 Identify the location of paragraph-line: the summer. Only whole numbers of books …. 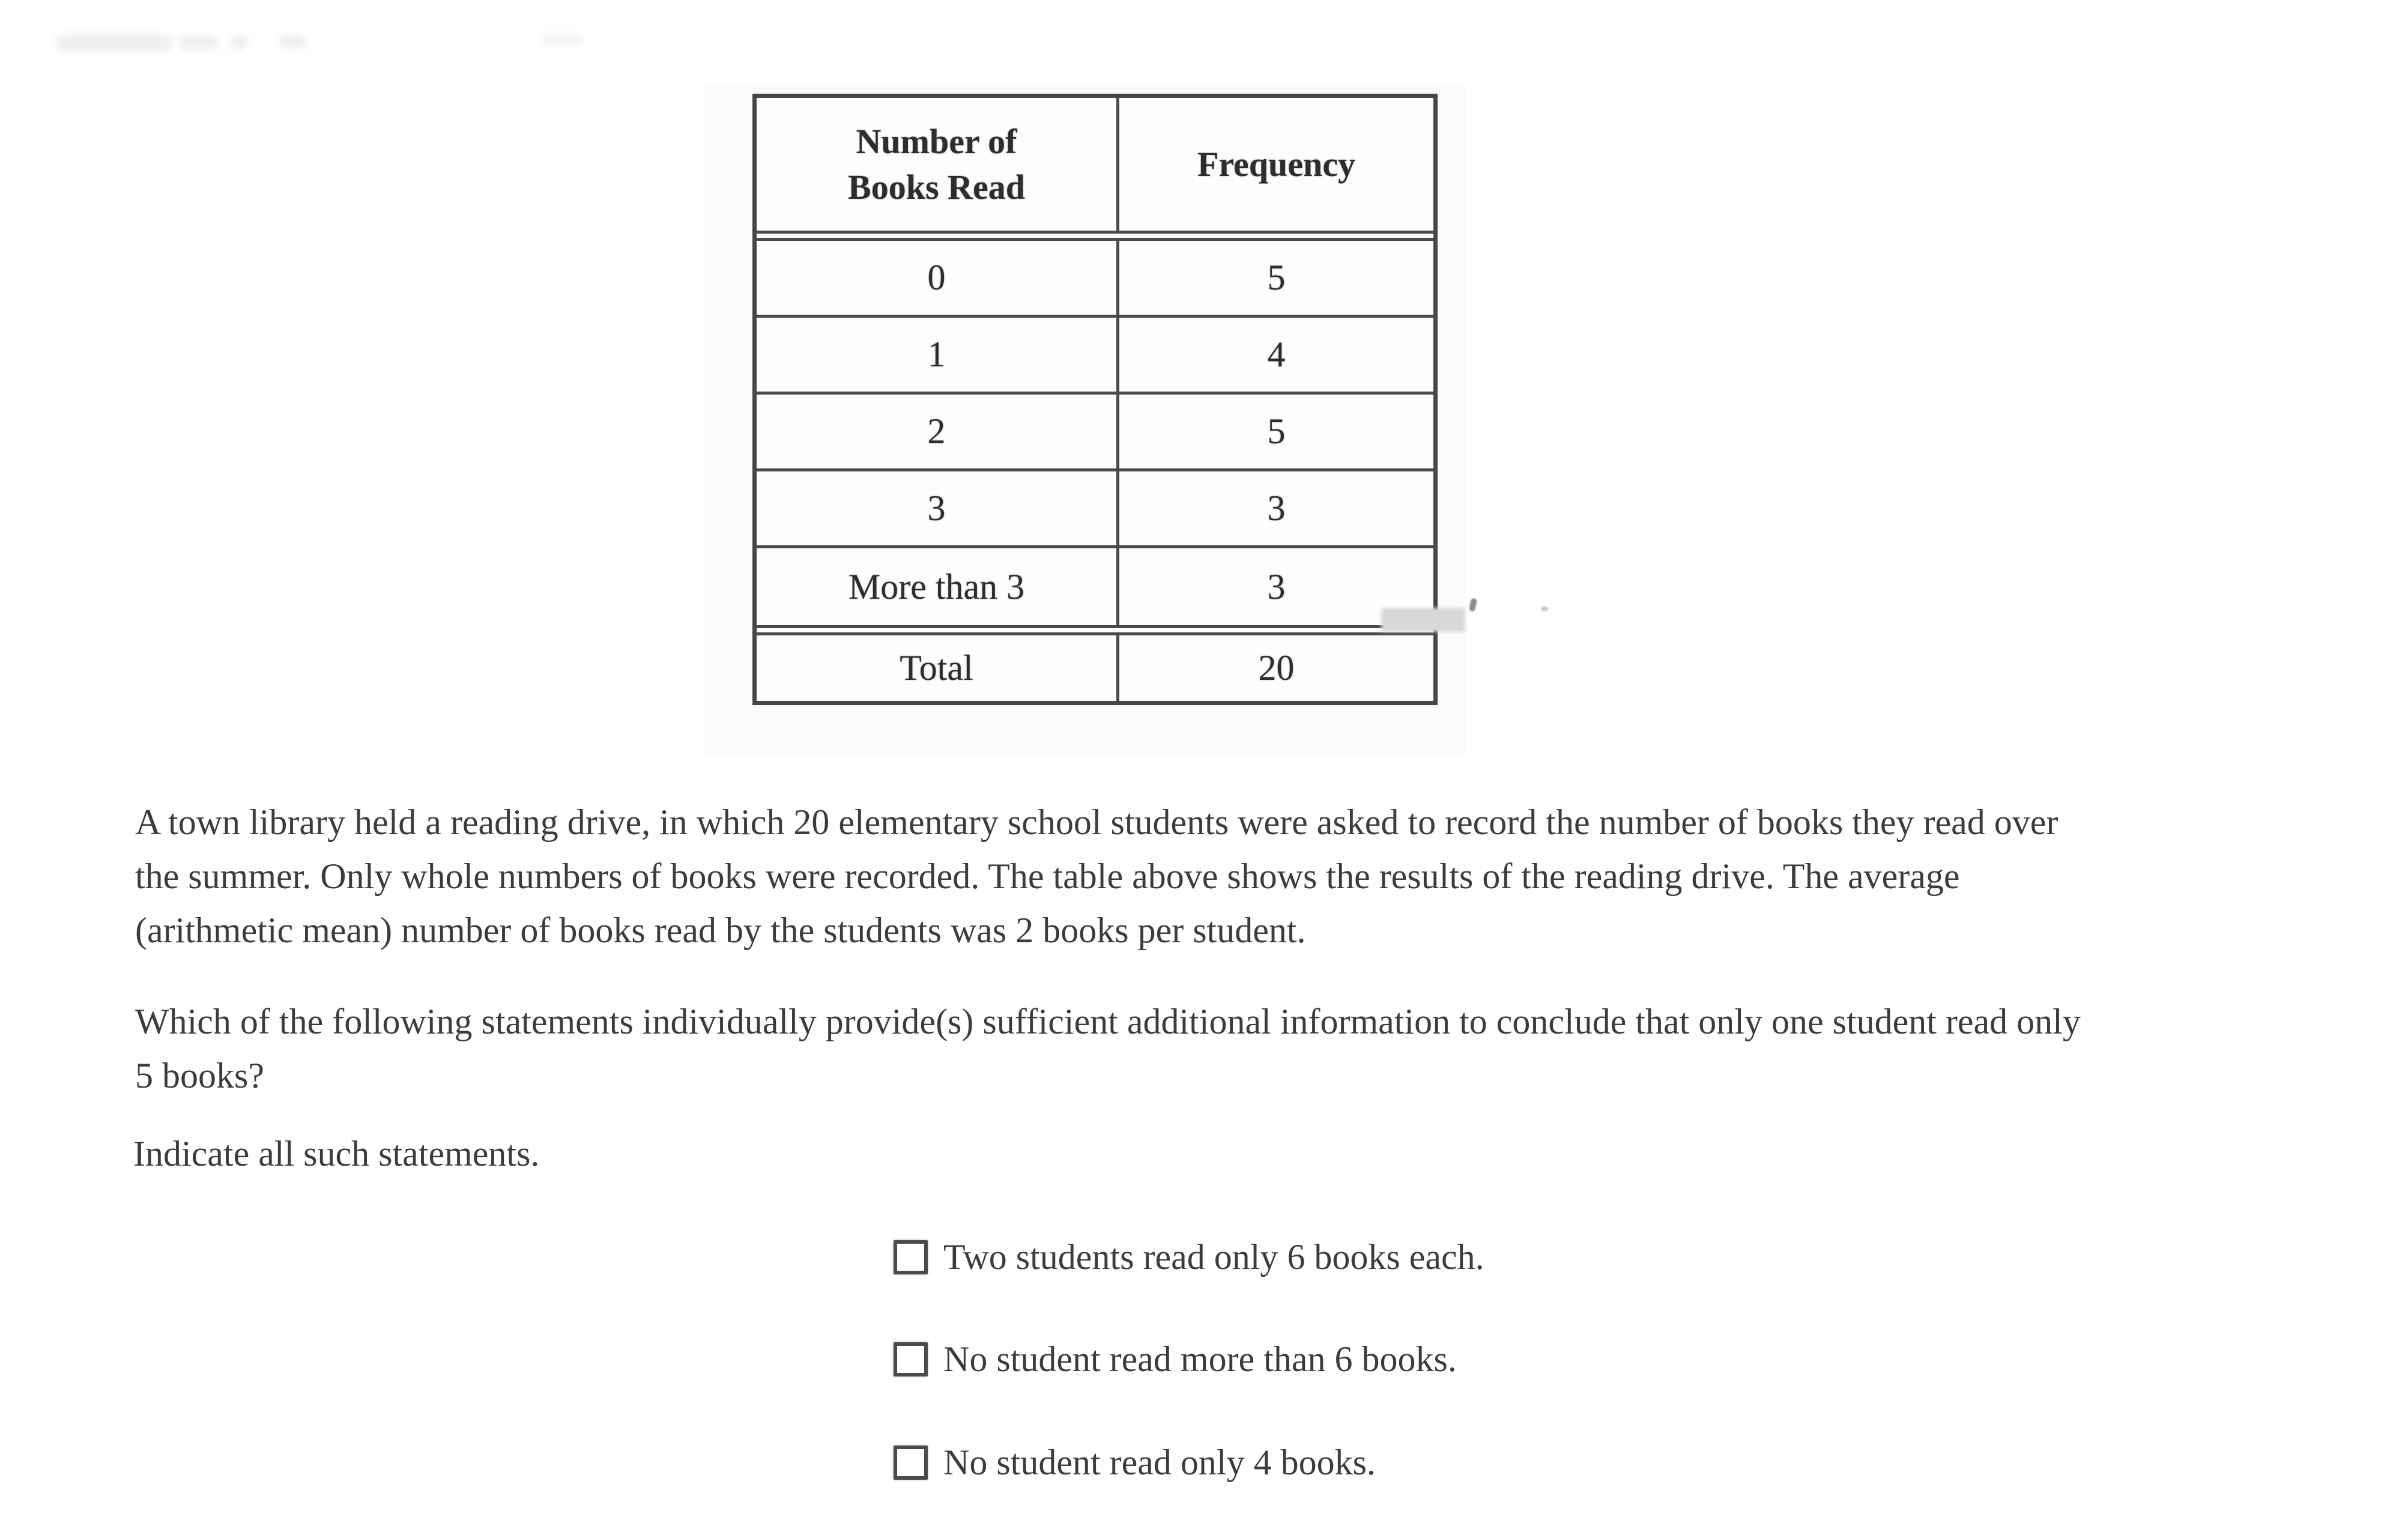
(1047, 876).